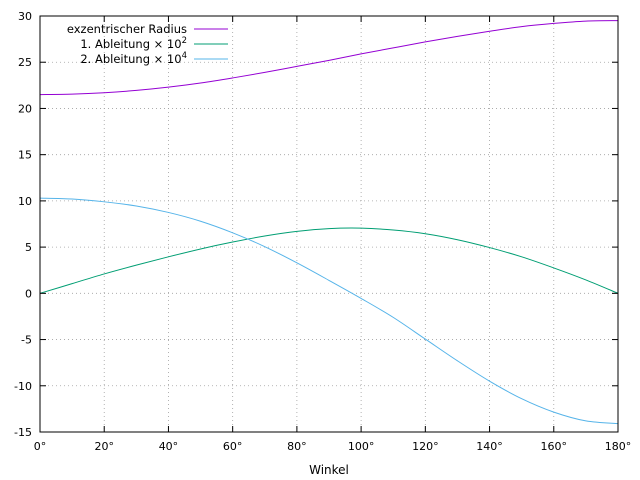 Image resolution: width=640 pixels, height=480 pixels. I want to click on y-tick-label: 10, so click(25, 201).